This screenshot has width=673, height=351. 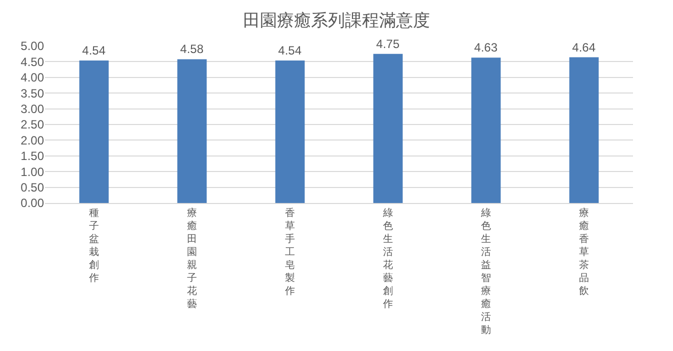 I want to click on chart-title: 田園療癒系列課程滿意度, so click(x=336, y=20).